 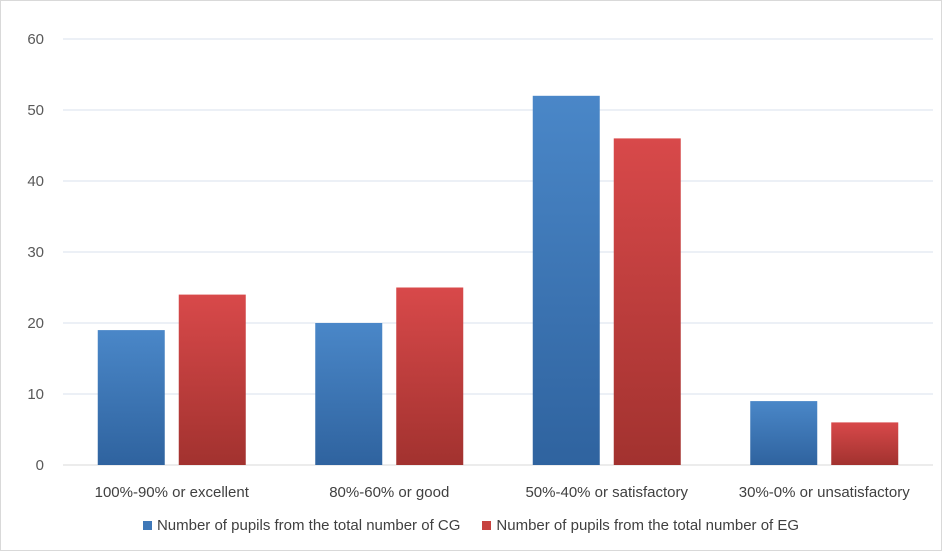 What do you see at coordinates (487, 525) in the screenshot?
I see `legend-swatch-eg` at bounding box center [487, 525].